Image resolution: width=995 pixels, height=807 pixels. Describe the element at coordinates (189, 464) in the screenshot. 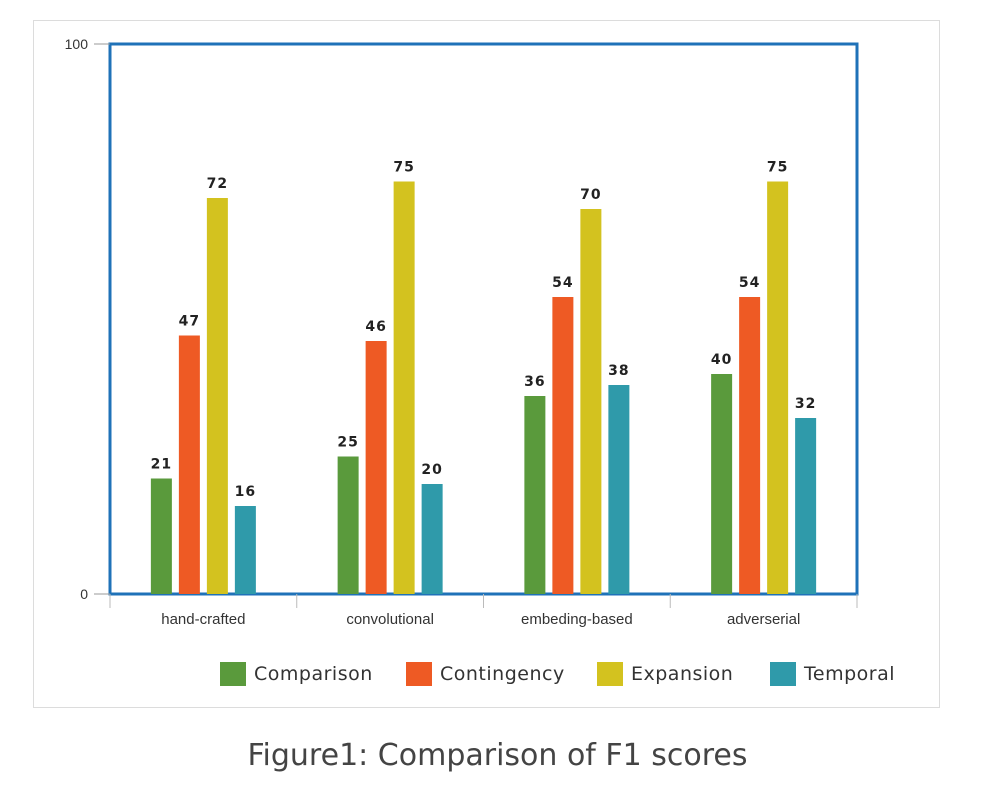

I see `bar-hand-crafted-contingency` at that location.